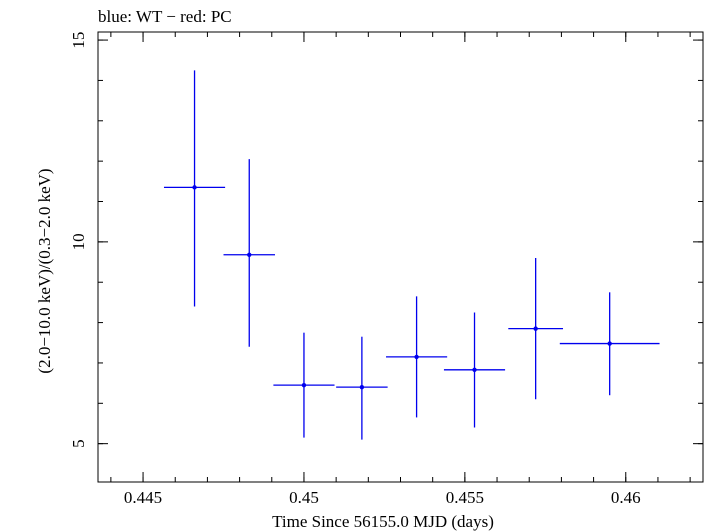  Describe the element at coordinates (465, 497) in the screenshot. I see `x-tick-label: 0.455` at that location.